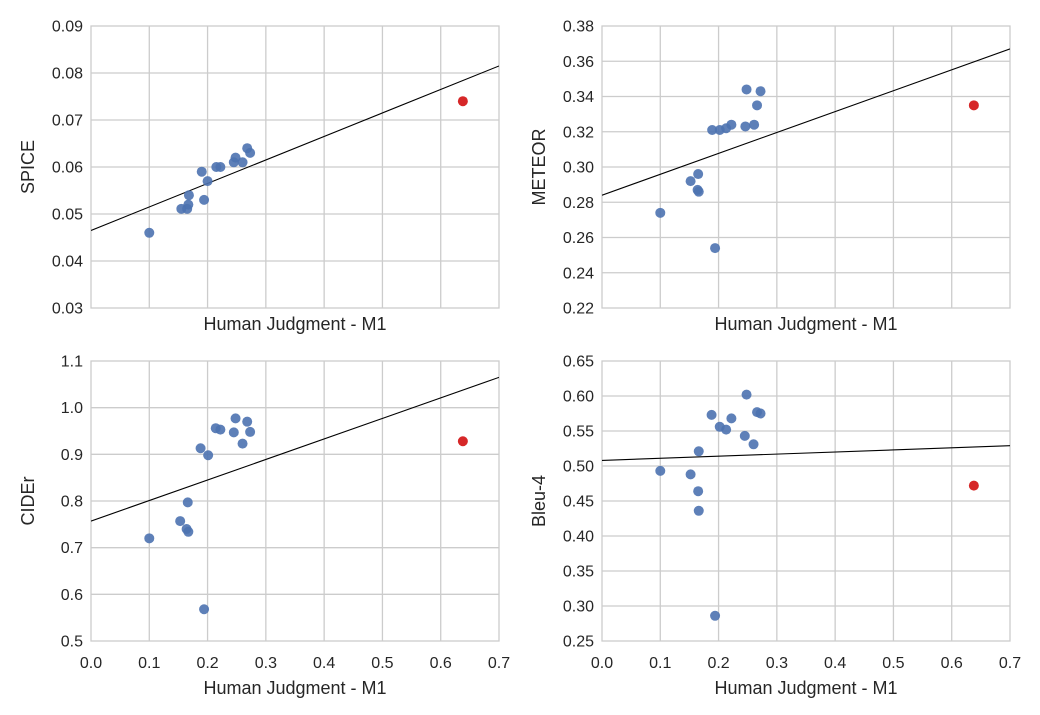 The image size is (1040, 715). What do you see at coordinates (578, 432) in the screenshot?
I see `y-tick-label: 0.55` at bounding box center [578, 432].